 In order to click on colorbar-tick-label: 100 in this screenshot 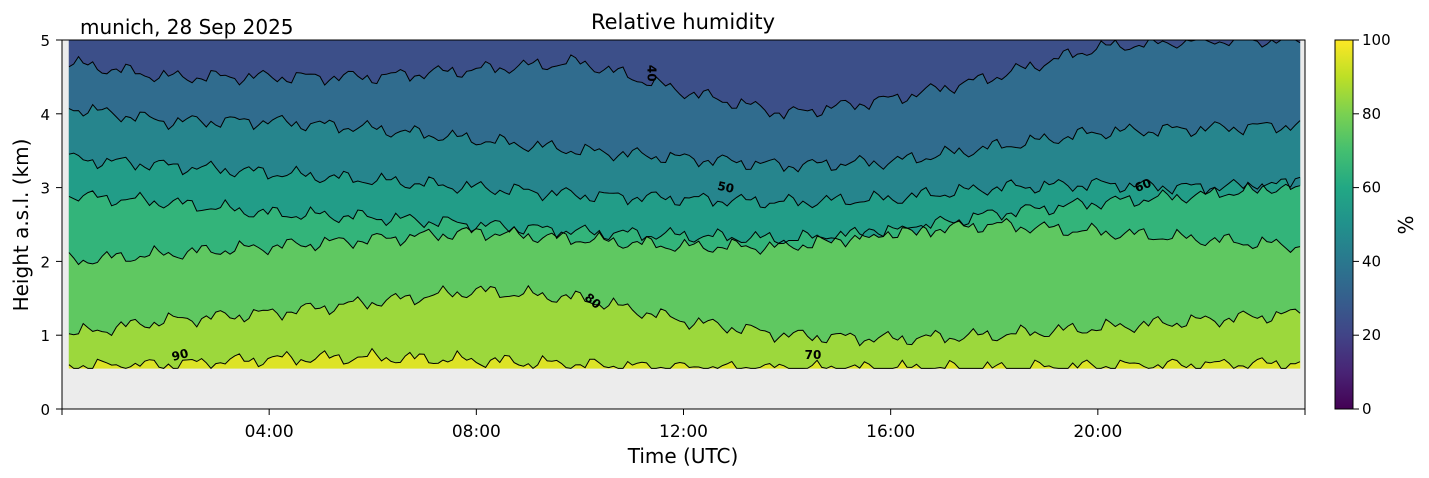, I will do `click(1376, 40)`.